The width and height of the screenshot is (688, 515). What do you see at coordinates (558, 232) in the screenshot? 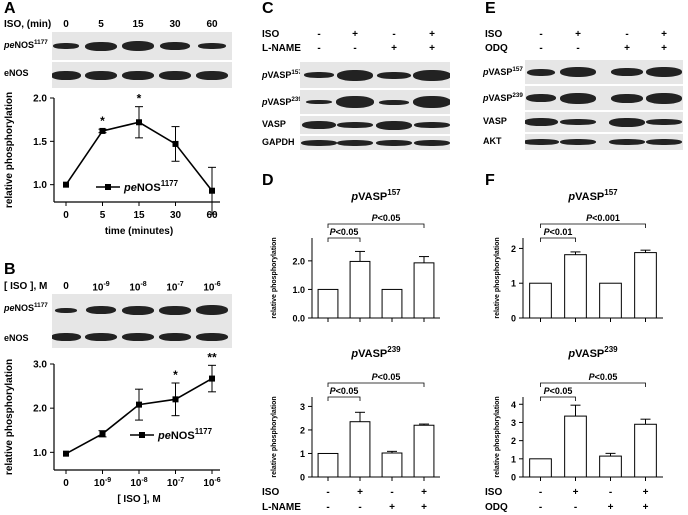
I see `chart-f1-comparison-label-0: P<0.01` at bounding box center [558, 232].